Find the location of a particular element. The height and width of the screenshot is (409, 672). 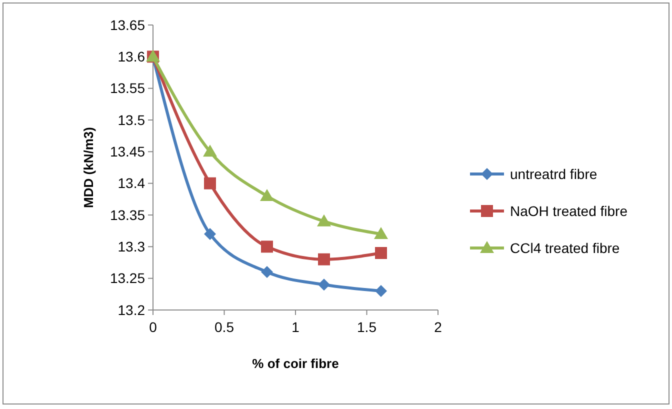

y-tick-label: 13.3 is located at coordinates (132, 246).